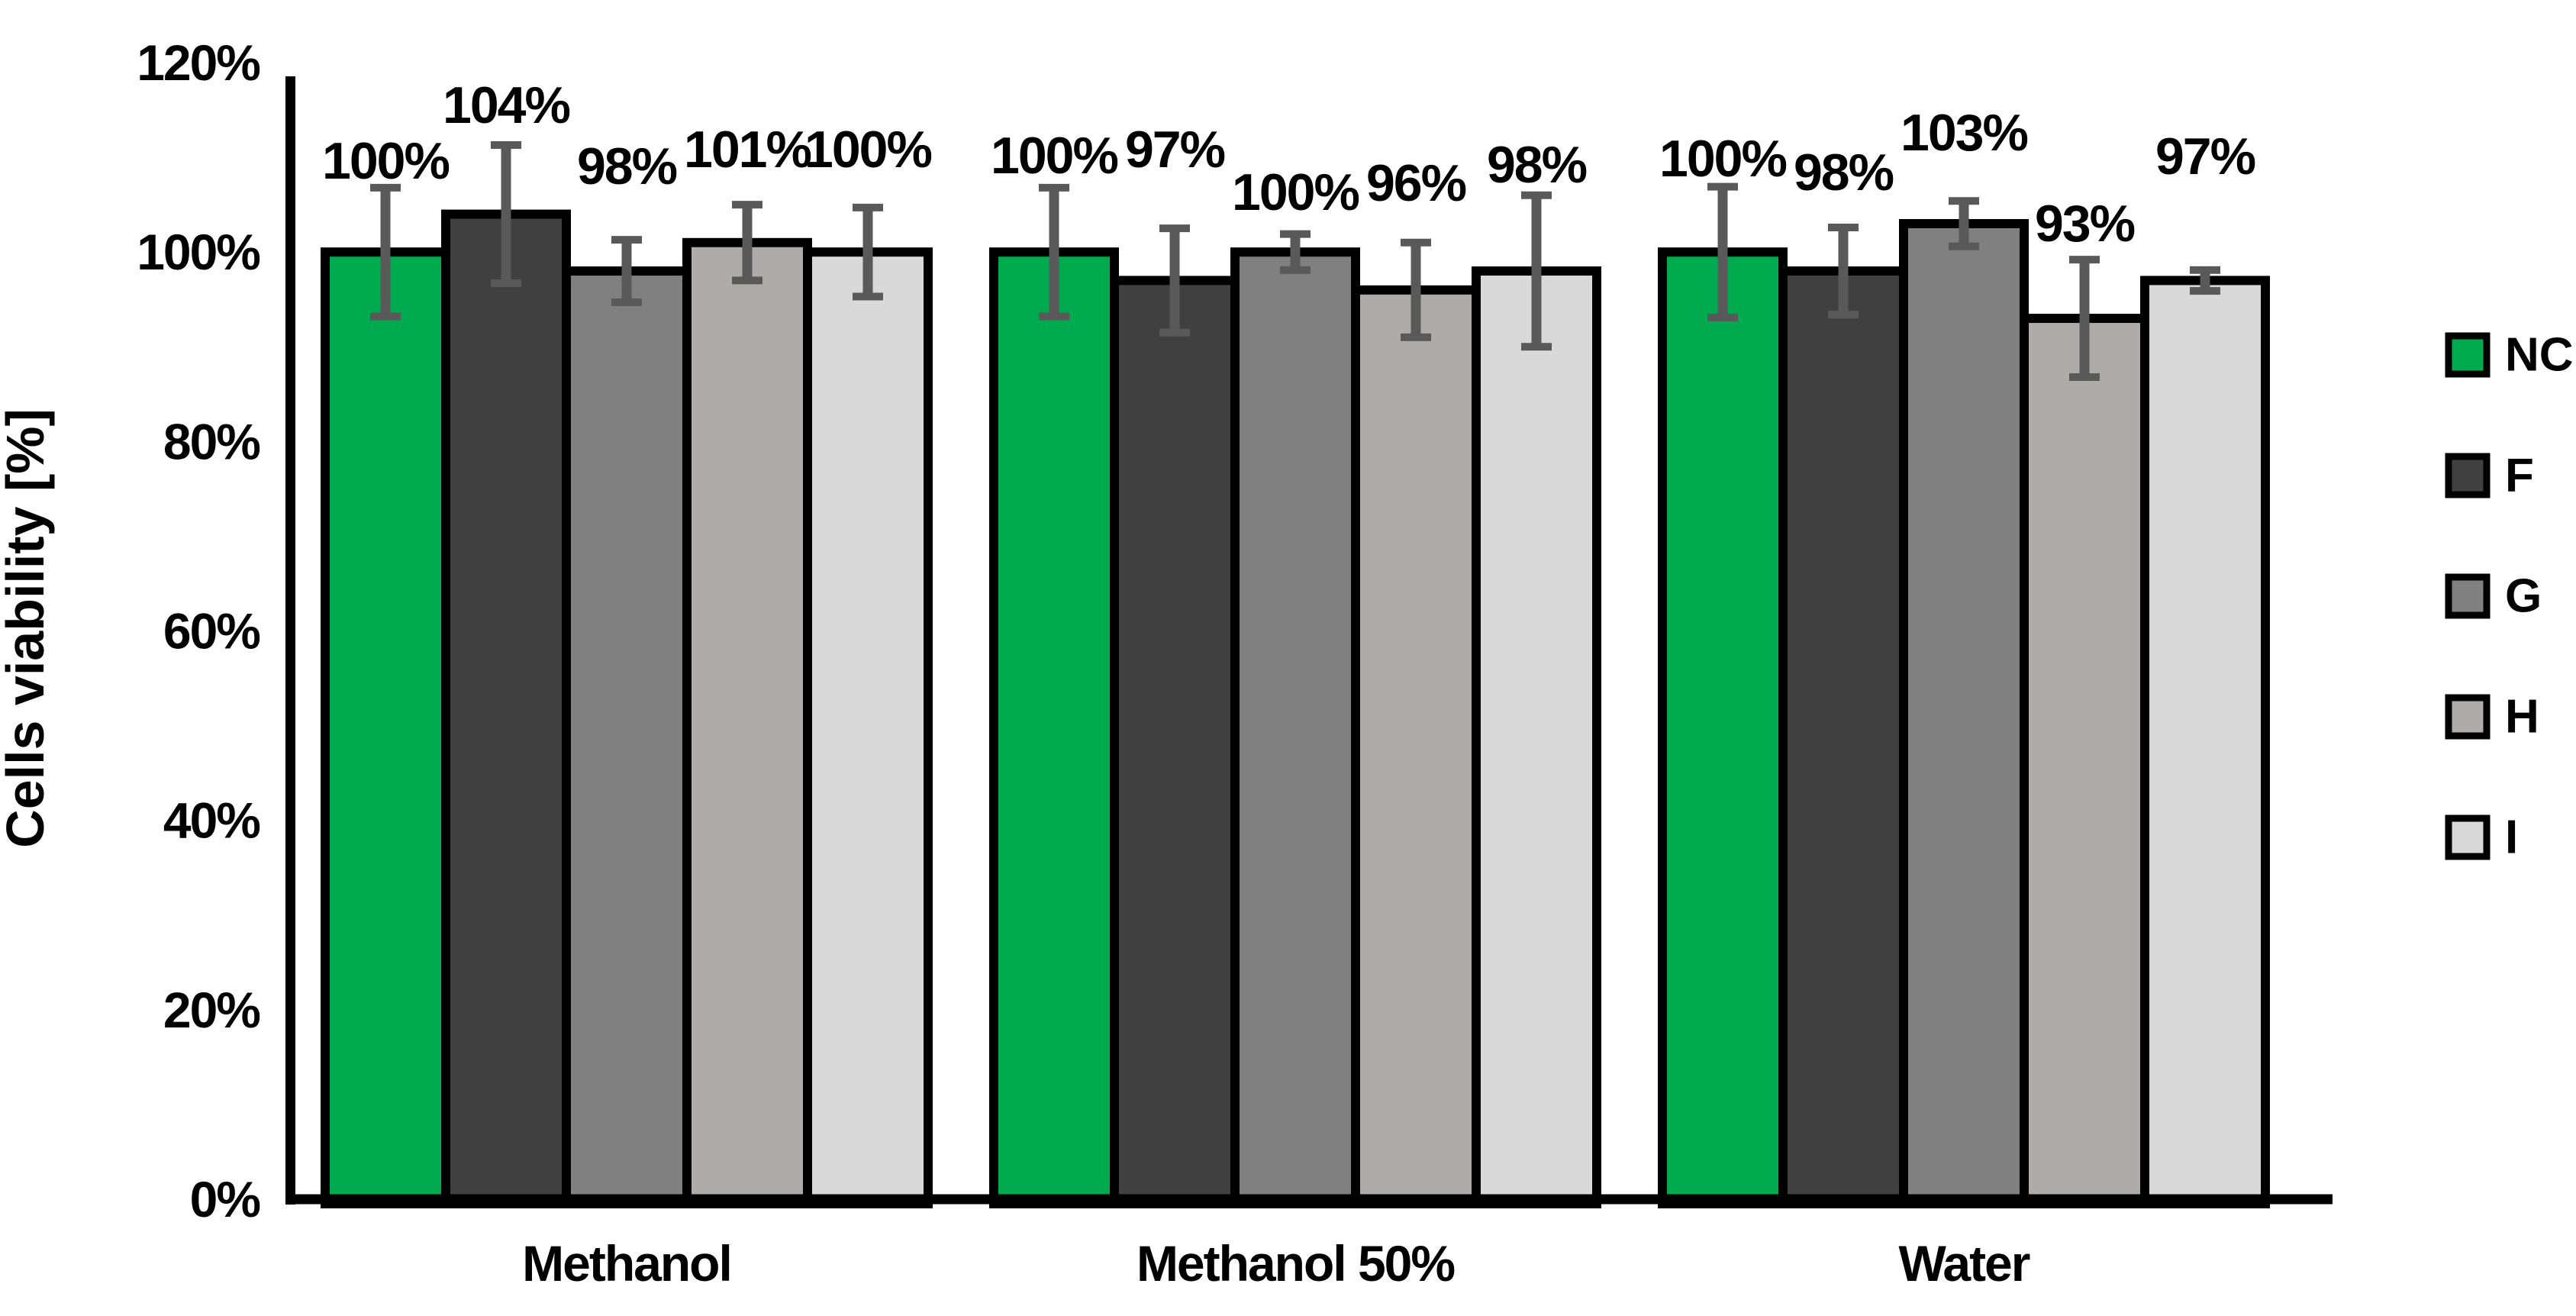  What do you see at coordinates (1054, 156) in the screenshot?
I see `value-label-NC-1: 100%` at bounding box center [1054, 156].